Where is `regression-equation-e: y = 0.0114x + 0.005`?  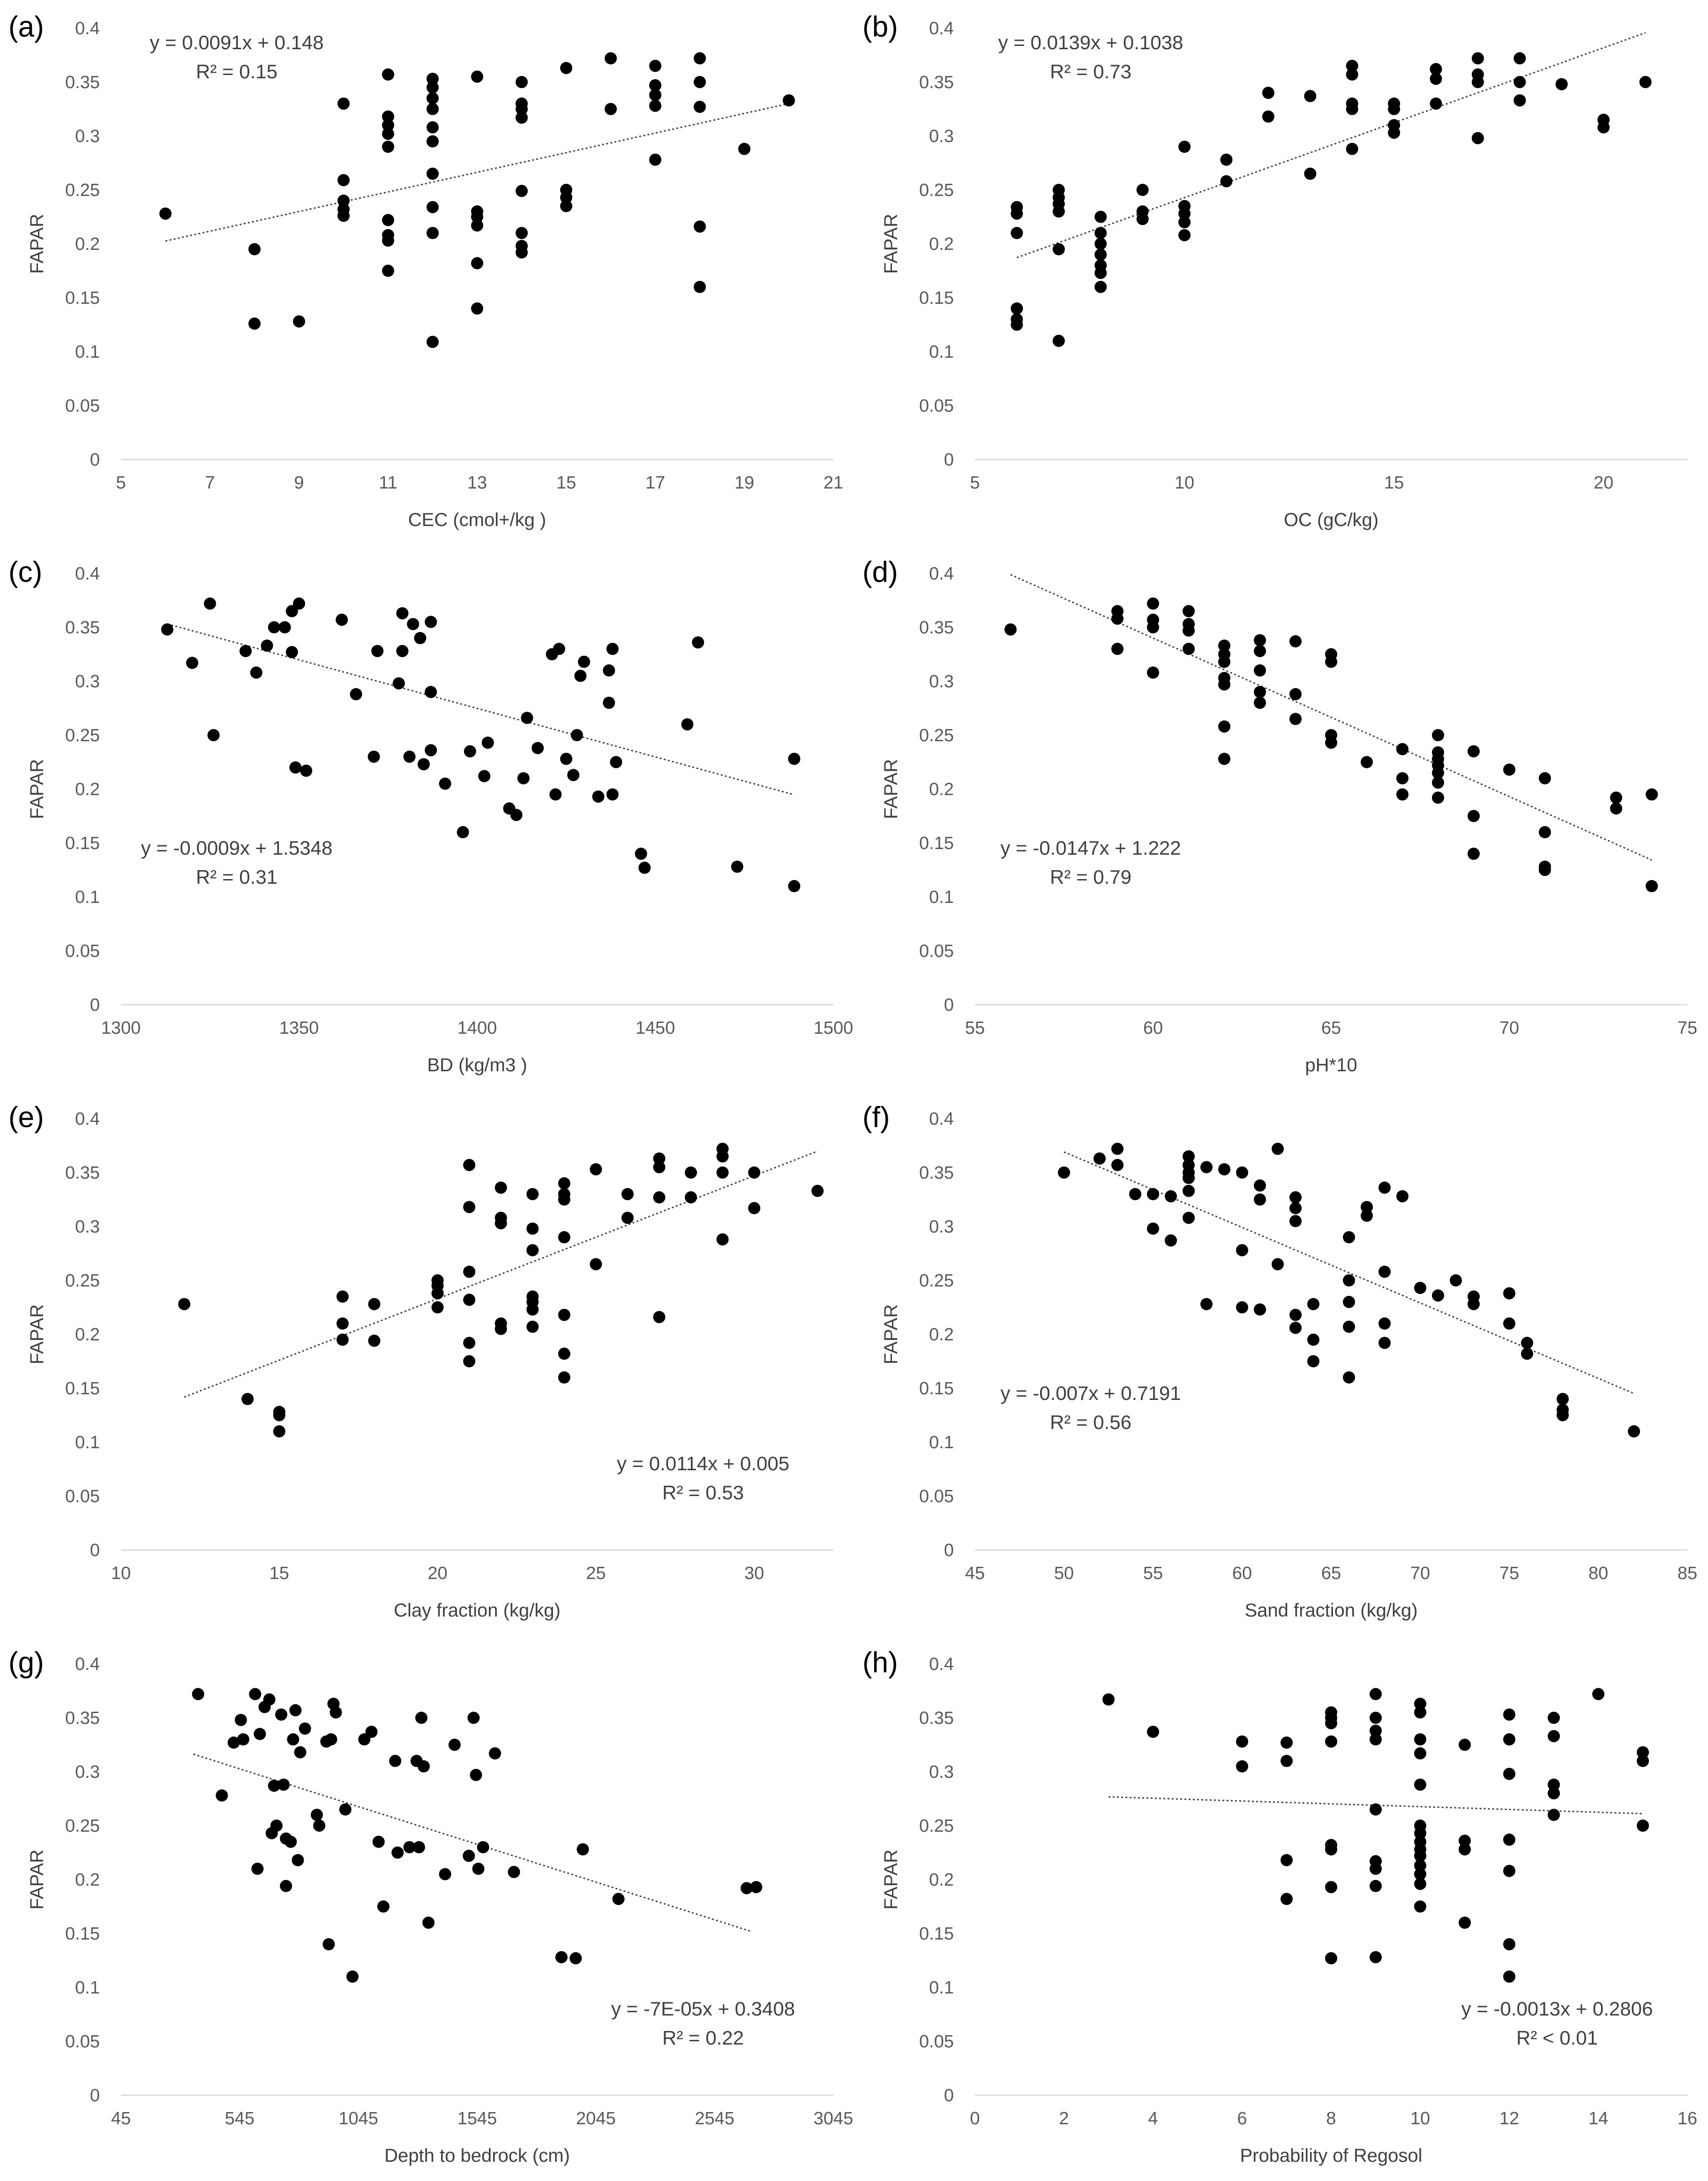 regression-equation-e: y = 0.0114x + 0.005 is located at coordinates (703, 1463).